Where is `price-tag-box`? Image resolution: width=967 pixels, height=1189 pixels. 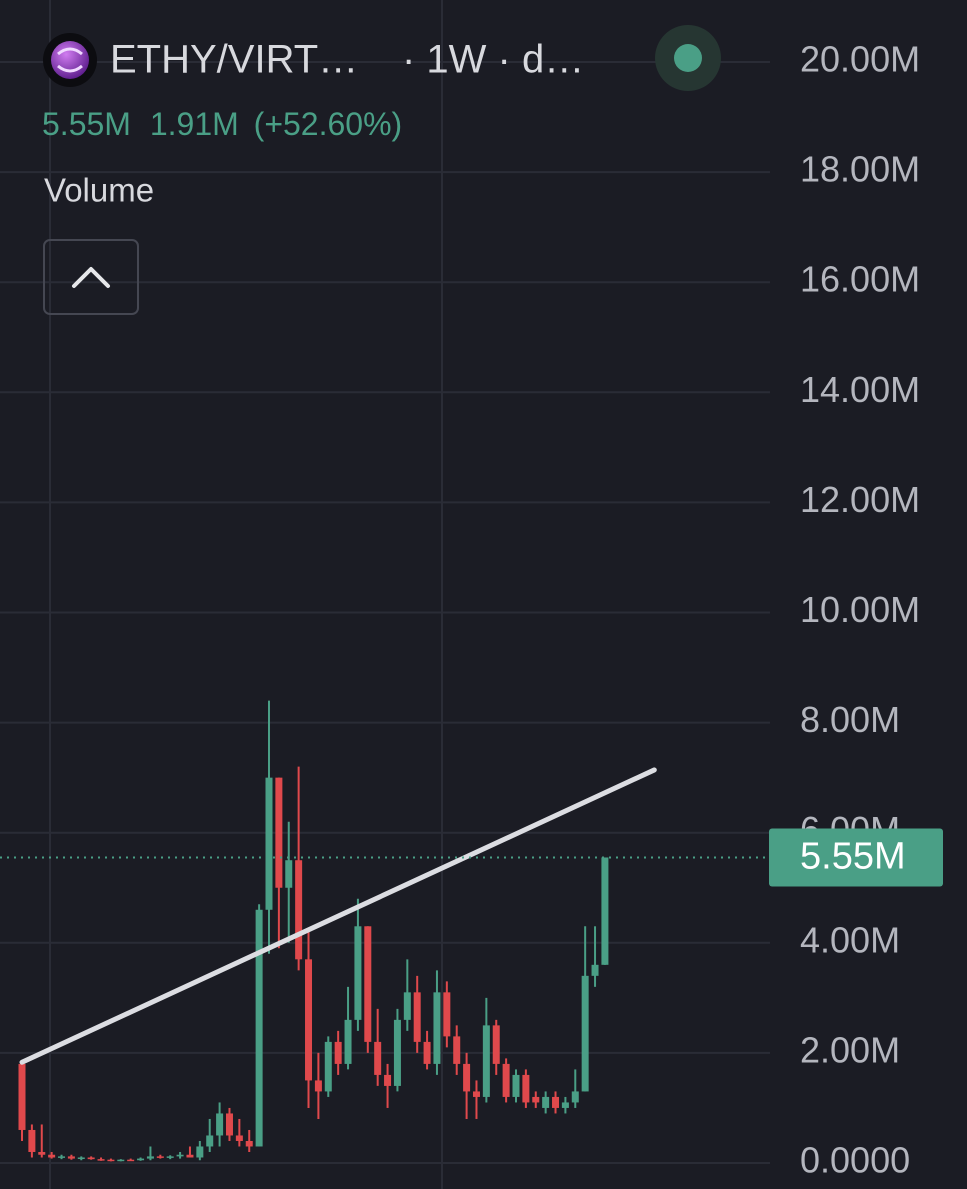 price-tag-box is located at coordinates (856, 857).